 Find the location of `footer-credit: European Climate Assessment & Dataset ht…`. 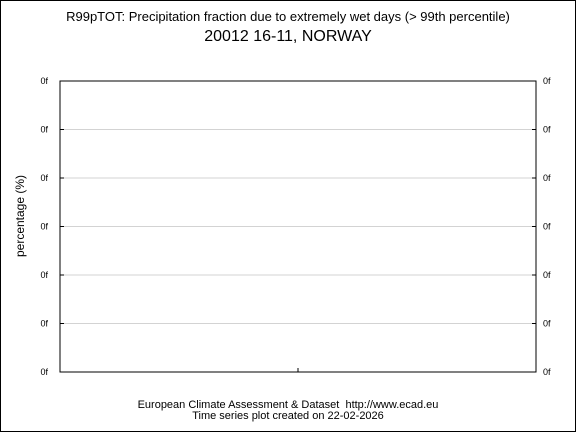

footer-credit: European Climate Assessment & Dataset ht… is located at coordinates (288, 405).